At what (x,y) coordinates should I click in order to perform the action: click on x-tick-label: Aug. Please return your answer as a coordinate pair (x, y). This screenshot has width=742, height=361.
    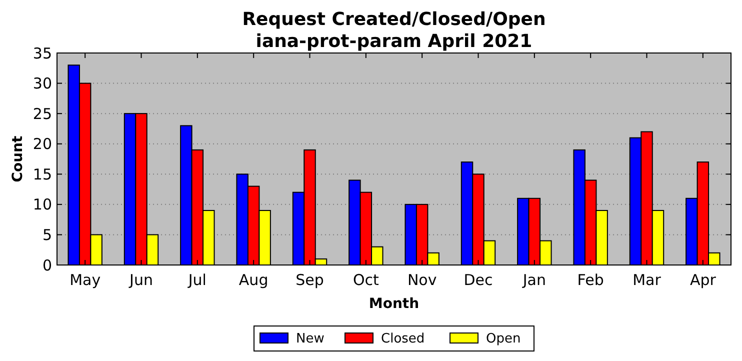
    Looking at the image, I should click on (253, 280).